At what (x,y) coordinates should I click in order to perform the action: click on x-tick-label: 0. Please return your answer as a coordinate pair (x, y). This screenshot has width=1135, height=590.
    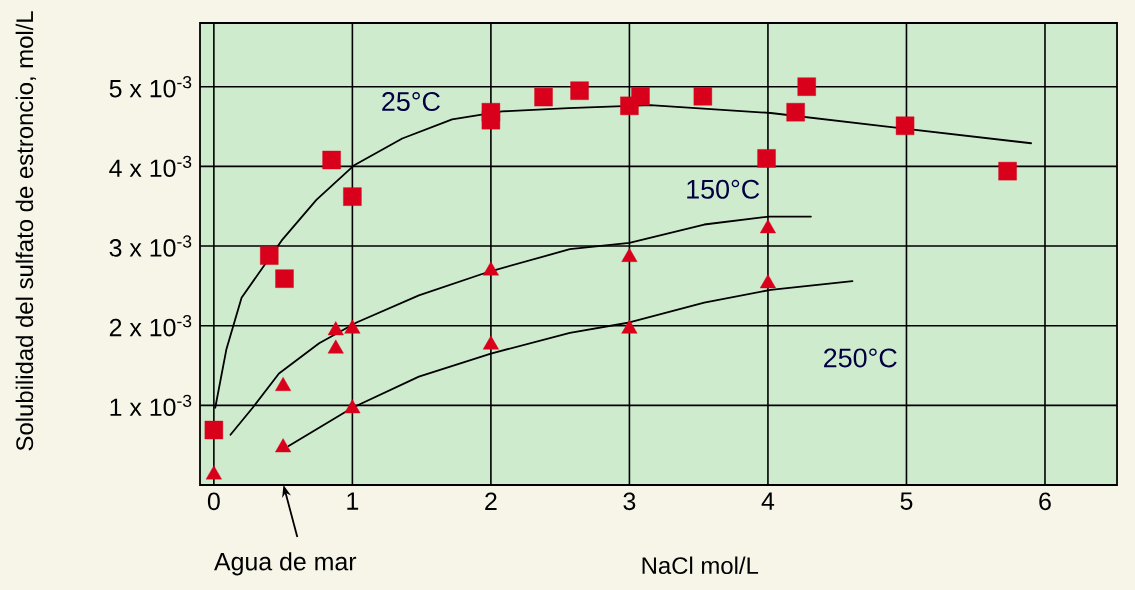
    Looking at the image, I should click on (213, 501).